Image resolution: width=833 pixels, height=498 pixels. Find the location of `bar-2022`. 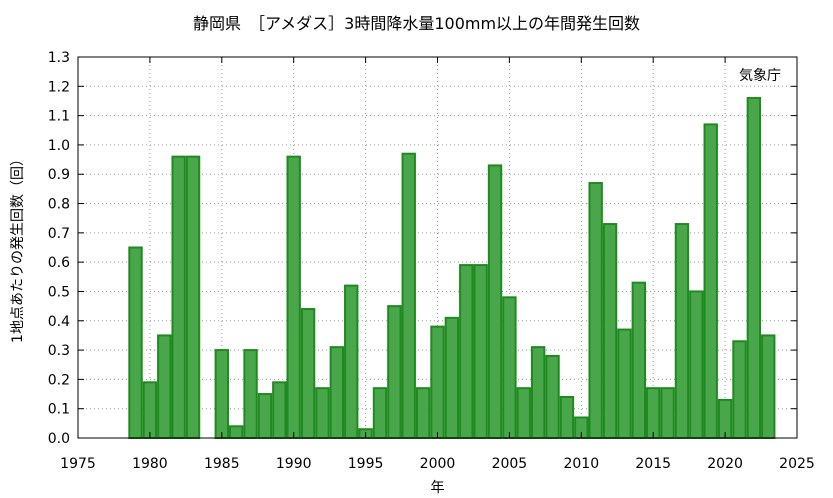

bar-2022 is located at coordinates (754, 268).